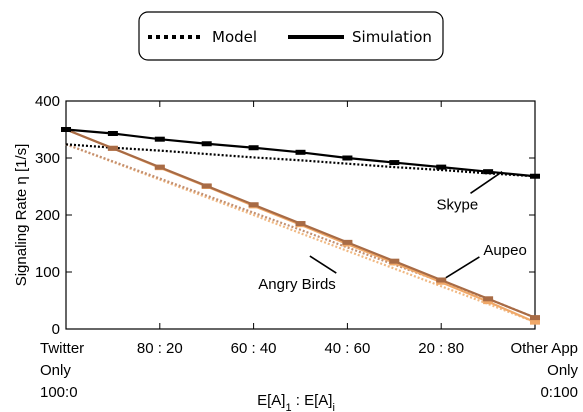 The width and height of the screenshot is (583, 412). Describe the element at coordinates (234, 37) in the screenshot. I see `legend-model-label: Model` at that location.